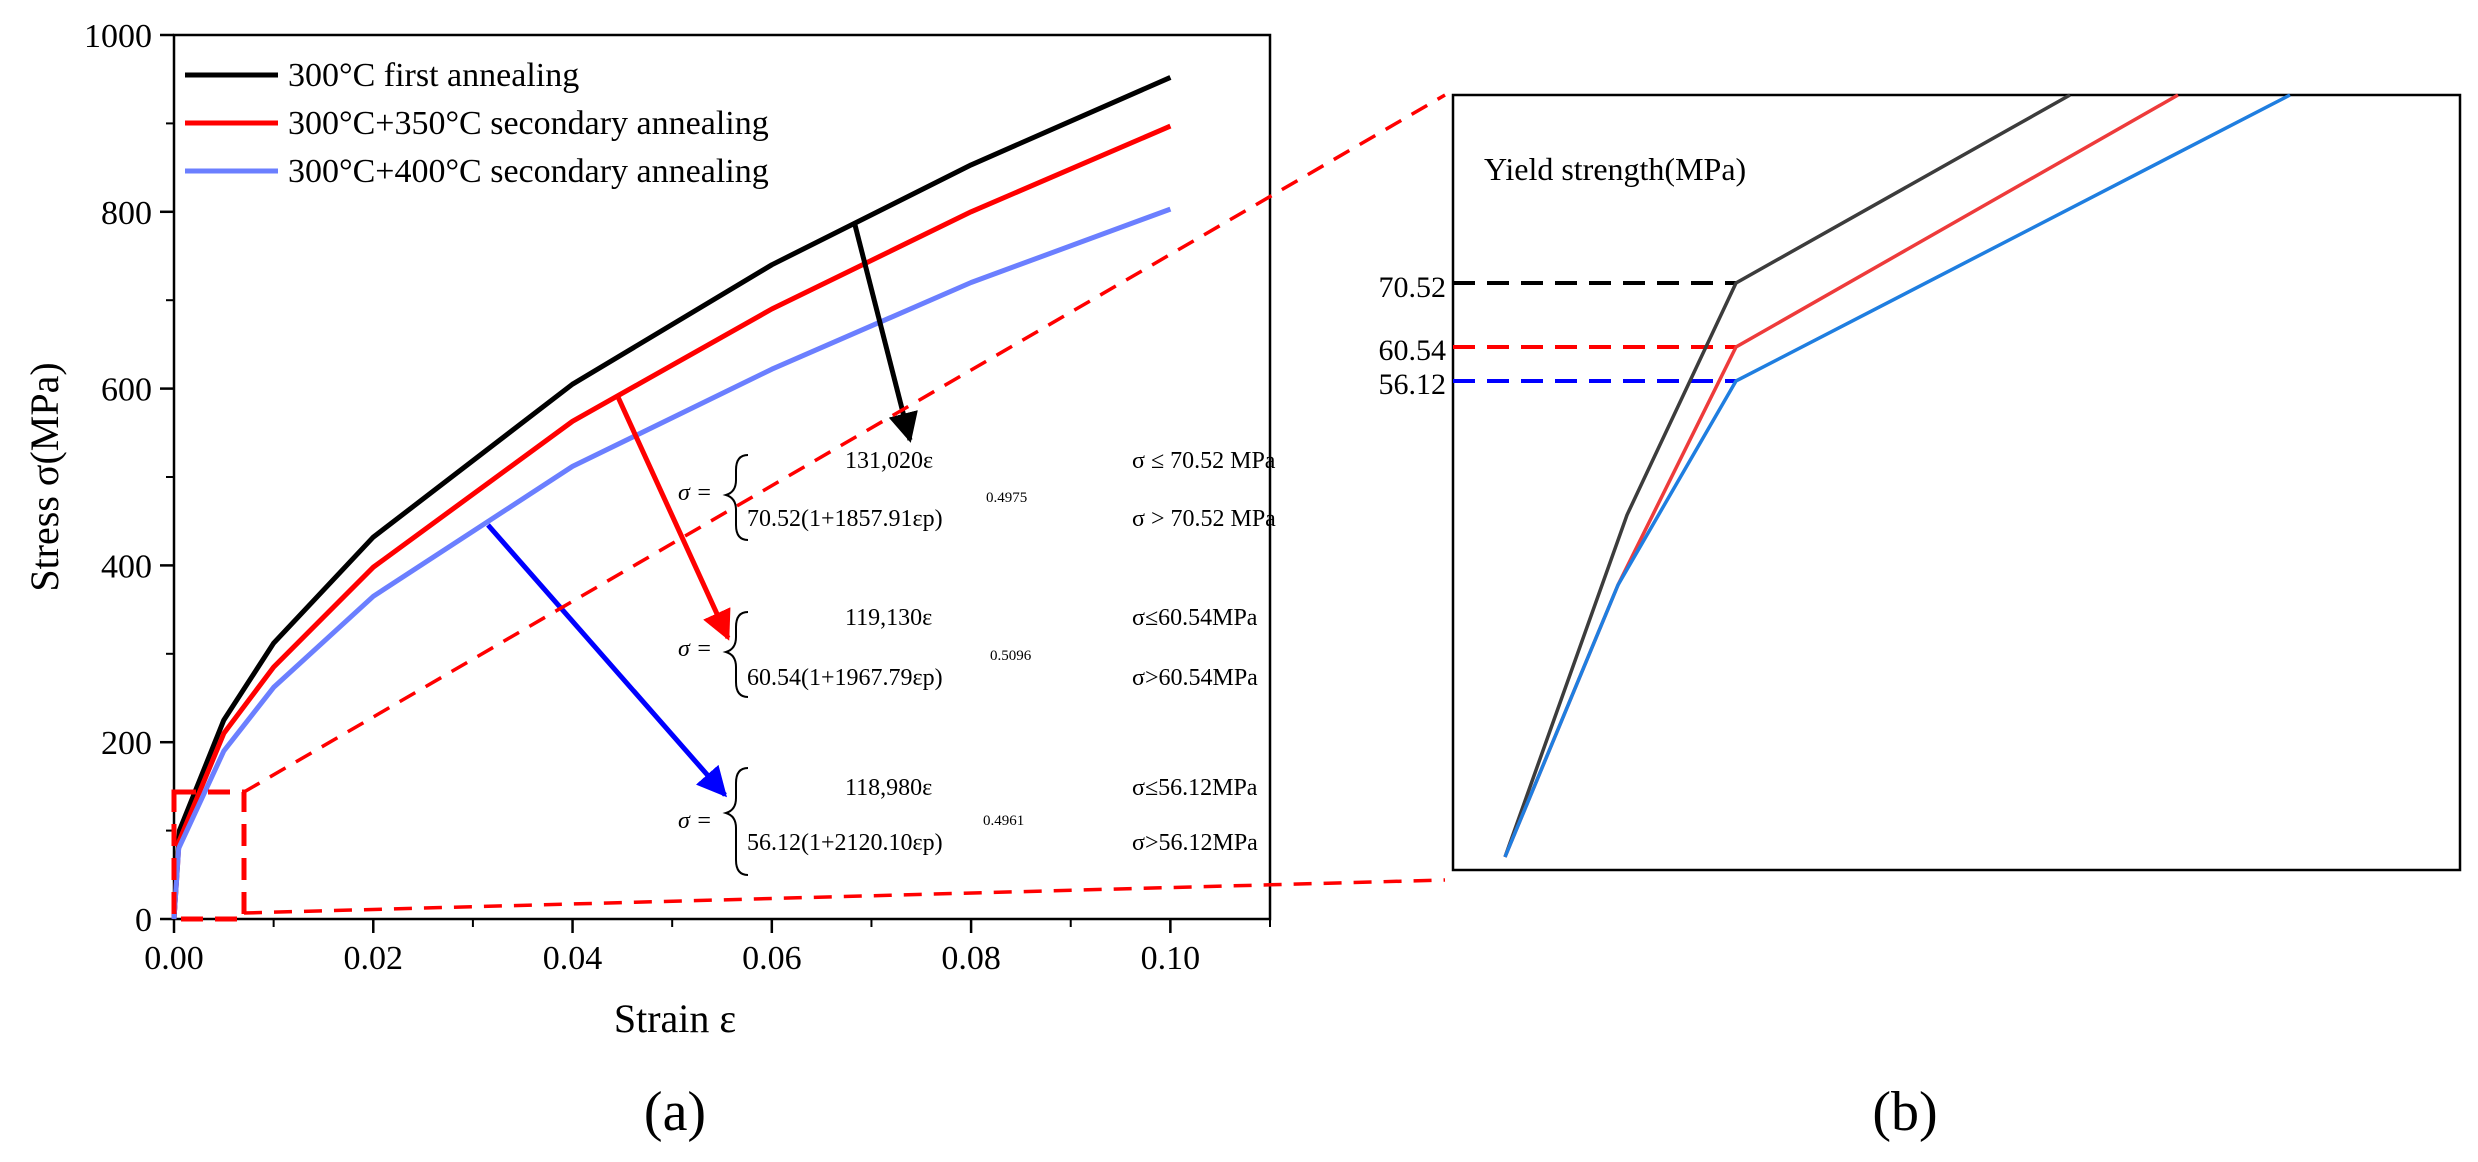 The image size is (2478, 1162). What do you see at coordinates (1195, 788) in the screenshot?
I see `eq3-cond1: σ≤56.12MPa` at bounding box center [1195, 788].